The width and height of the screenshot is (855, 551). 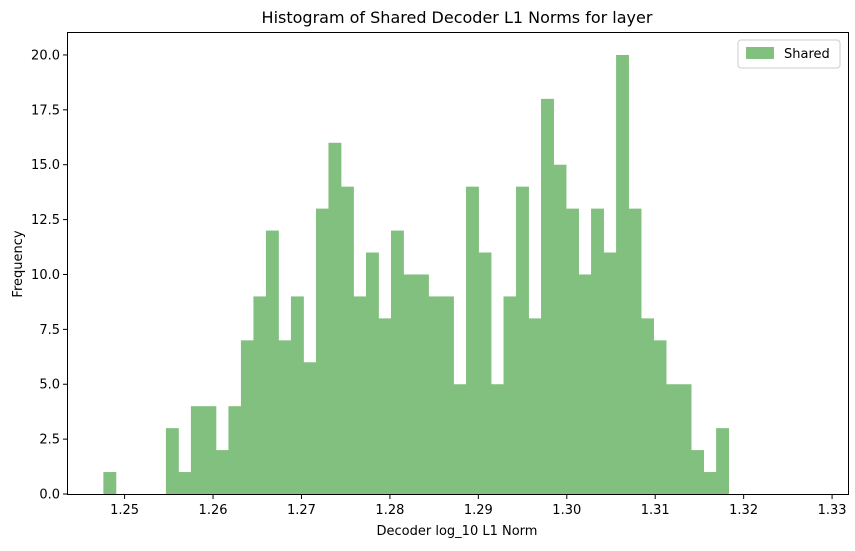 What do you see at coordinates (49, 330) in the screenshot?
I see `y-tick-label: 7.5` at bounding box center [49, 330].